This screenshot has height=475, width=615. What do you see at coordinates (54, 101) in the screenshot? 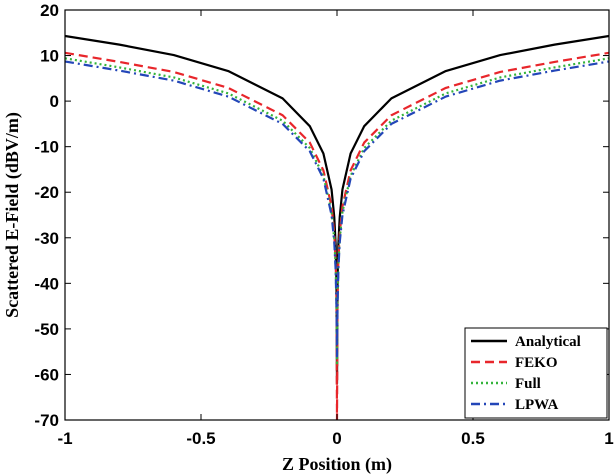
I see `y-tick-label: 0` at bounding box center [54, 101].